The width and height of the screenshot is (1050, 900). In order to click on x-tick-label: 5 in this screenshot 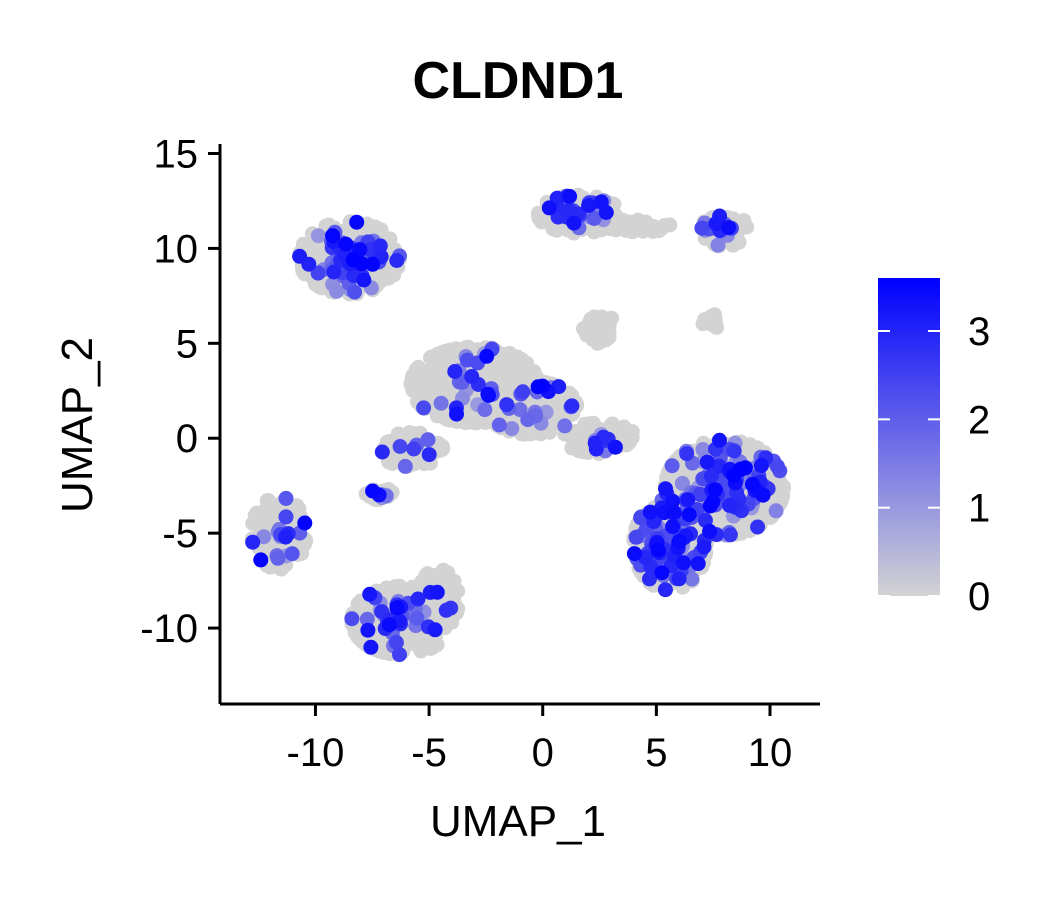, I will do `click(656, 753)`.